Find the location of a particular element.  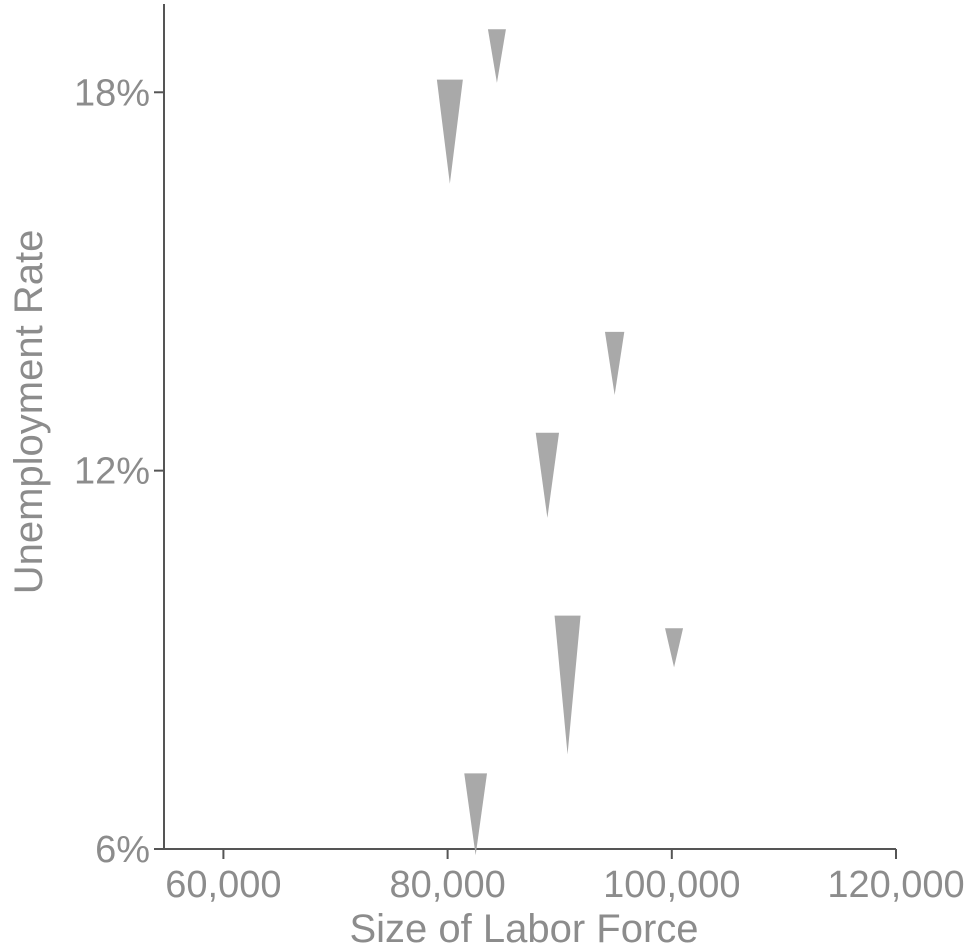

x-axis-title: Size of Labor Force is located at coordinates (523, 927).